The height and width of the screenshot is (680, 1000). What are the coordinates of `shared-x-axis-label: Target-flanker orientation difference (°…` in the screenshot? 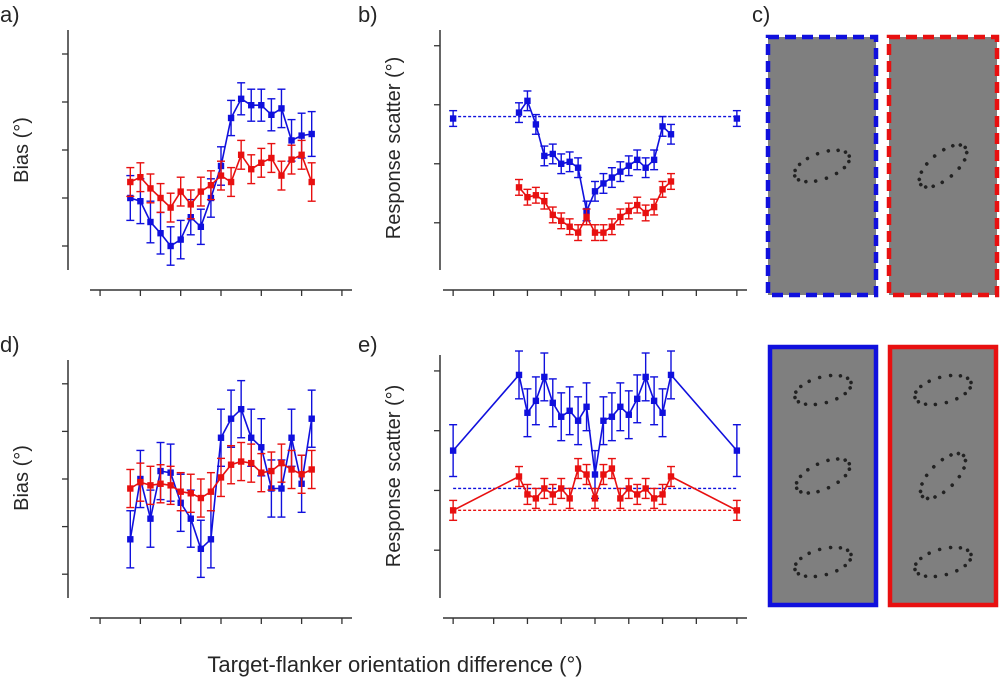 It's located at (394, 664).